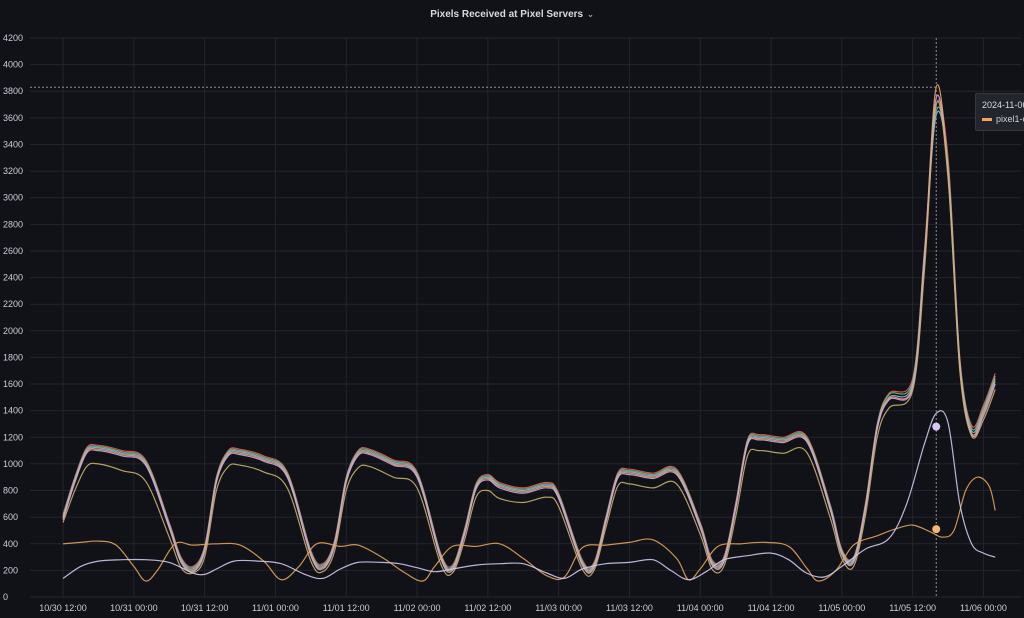 The width and height of the screenshot is (1024, 618). I want to click on x-tick-label: 11/02 12:00, so click(487, 608).